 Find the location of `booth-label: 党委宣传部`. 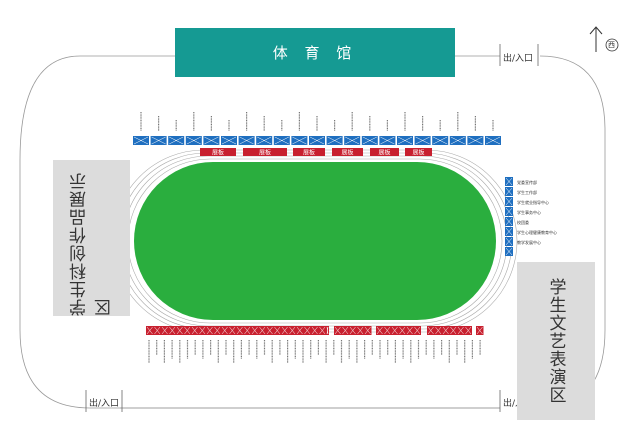

booth-label: 党委宣传部 is located at coordinates (527, 182).